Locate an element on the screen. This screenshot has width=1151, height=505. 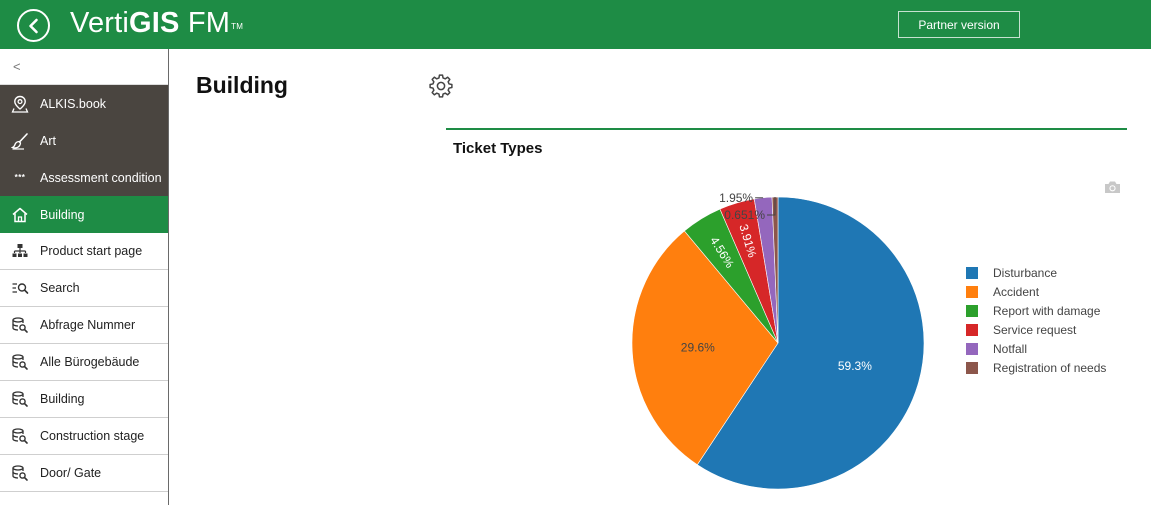
sidebar-item-label: Door/ Gate is located at coordinates (71, 473).